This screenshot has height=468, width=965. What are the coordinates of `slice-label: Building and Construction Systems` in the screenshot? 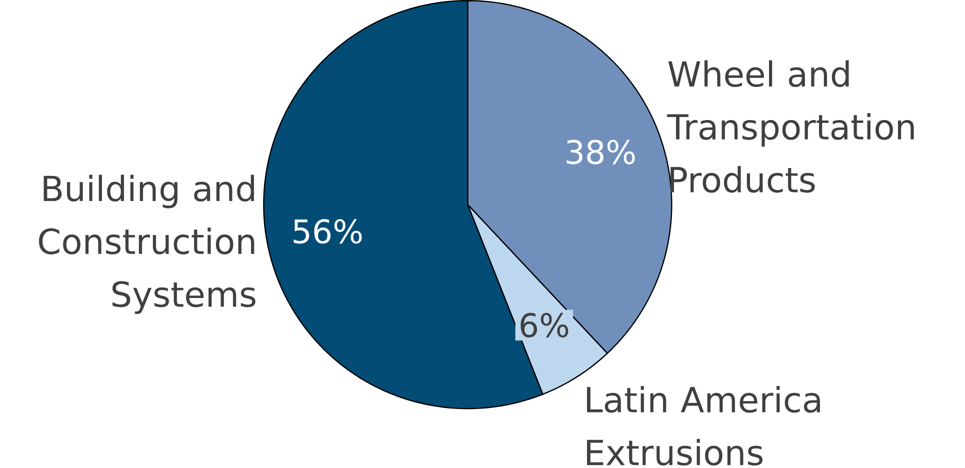 It's located at (147, 244).